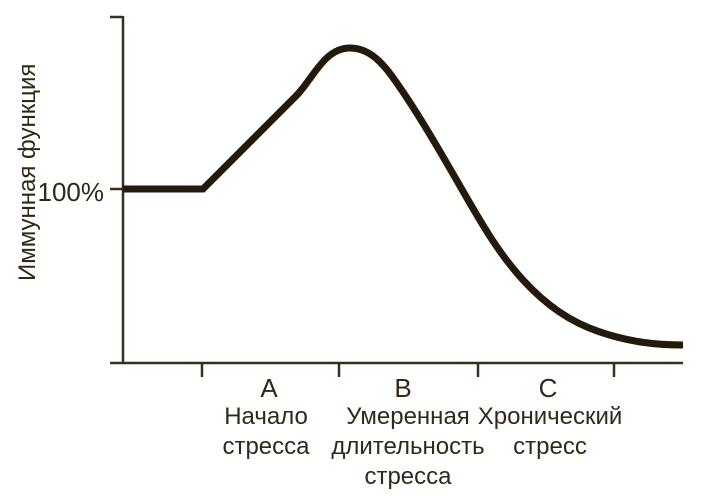  Describe the element at coordinates (408, 446) in the screenshot. I see `section-label-moderate-duration: Умеренная длительность стресса` at that location.